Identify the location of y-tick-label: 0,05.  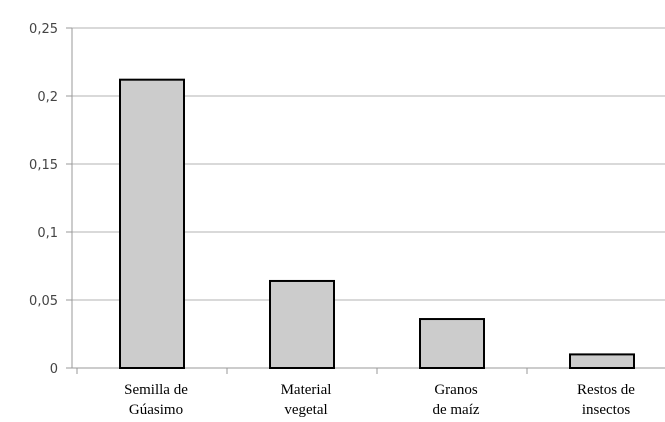
(43, 301).